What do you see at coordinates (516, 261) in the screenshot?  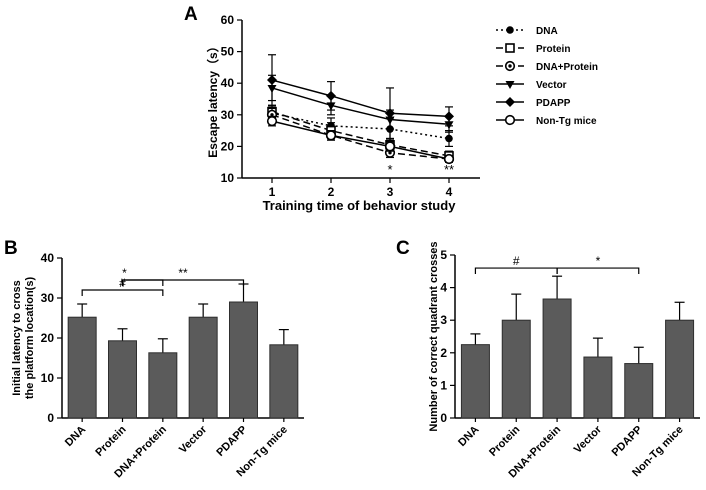 I see `bracket-label: #` at bounding box center [516, 261].